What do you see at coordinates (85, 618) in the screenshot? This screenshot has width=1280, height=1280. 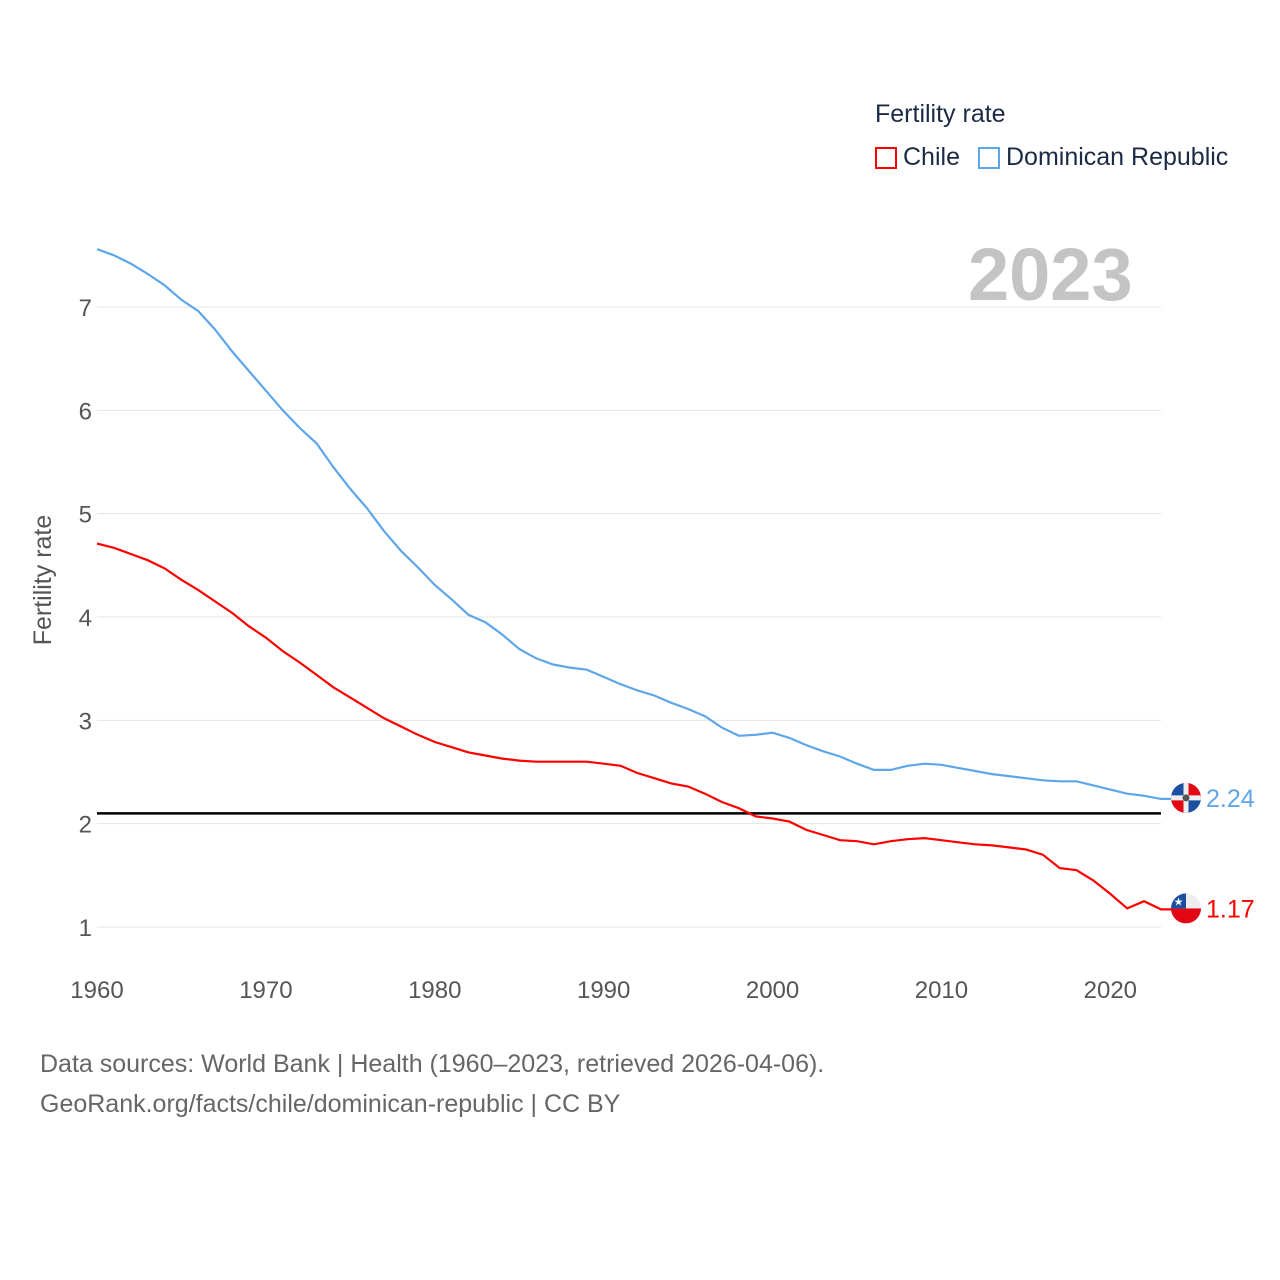 I see `y-tick-label: 4` at bounding box center [85, 618].